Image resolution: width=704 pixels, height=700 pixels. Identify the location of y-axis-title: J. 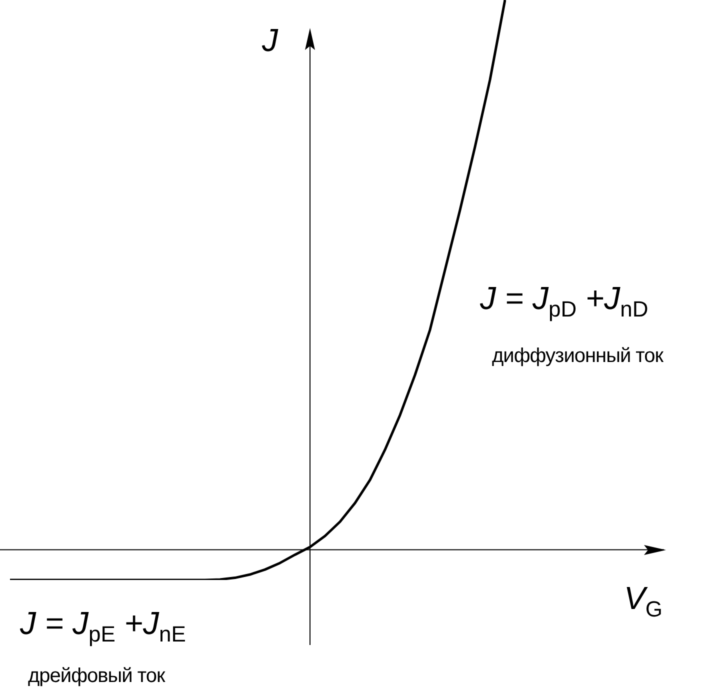
(270, 40).